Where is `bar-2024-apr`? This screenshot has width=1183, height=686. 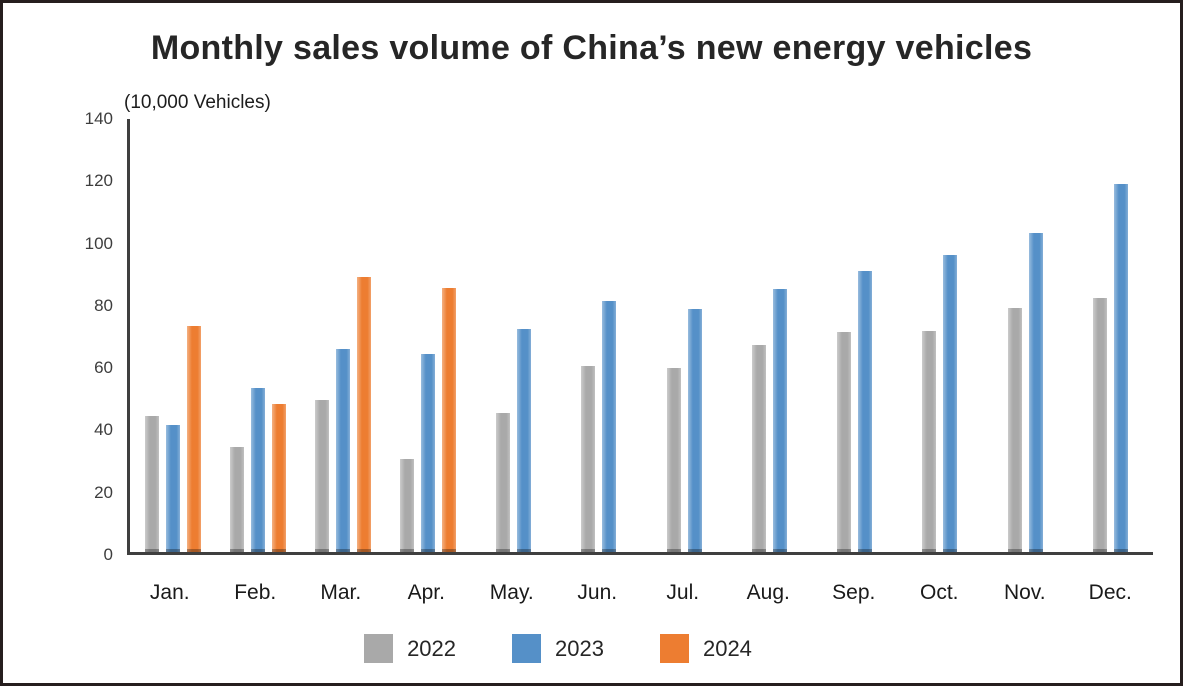 bar-2024-apr is located at coordinates (449, 419).